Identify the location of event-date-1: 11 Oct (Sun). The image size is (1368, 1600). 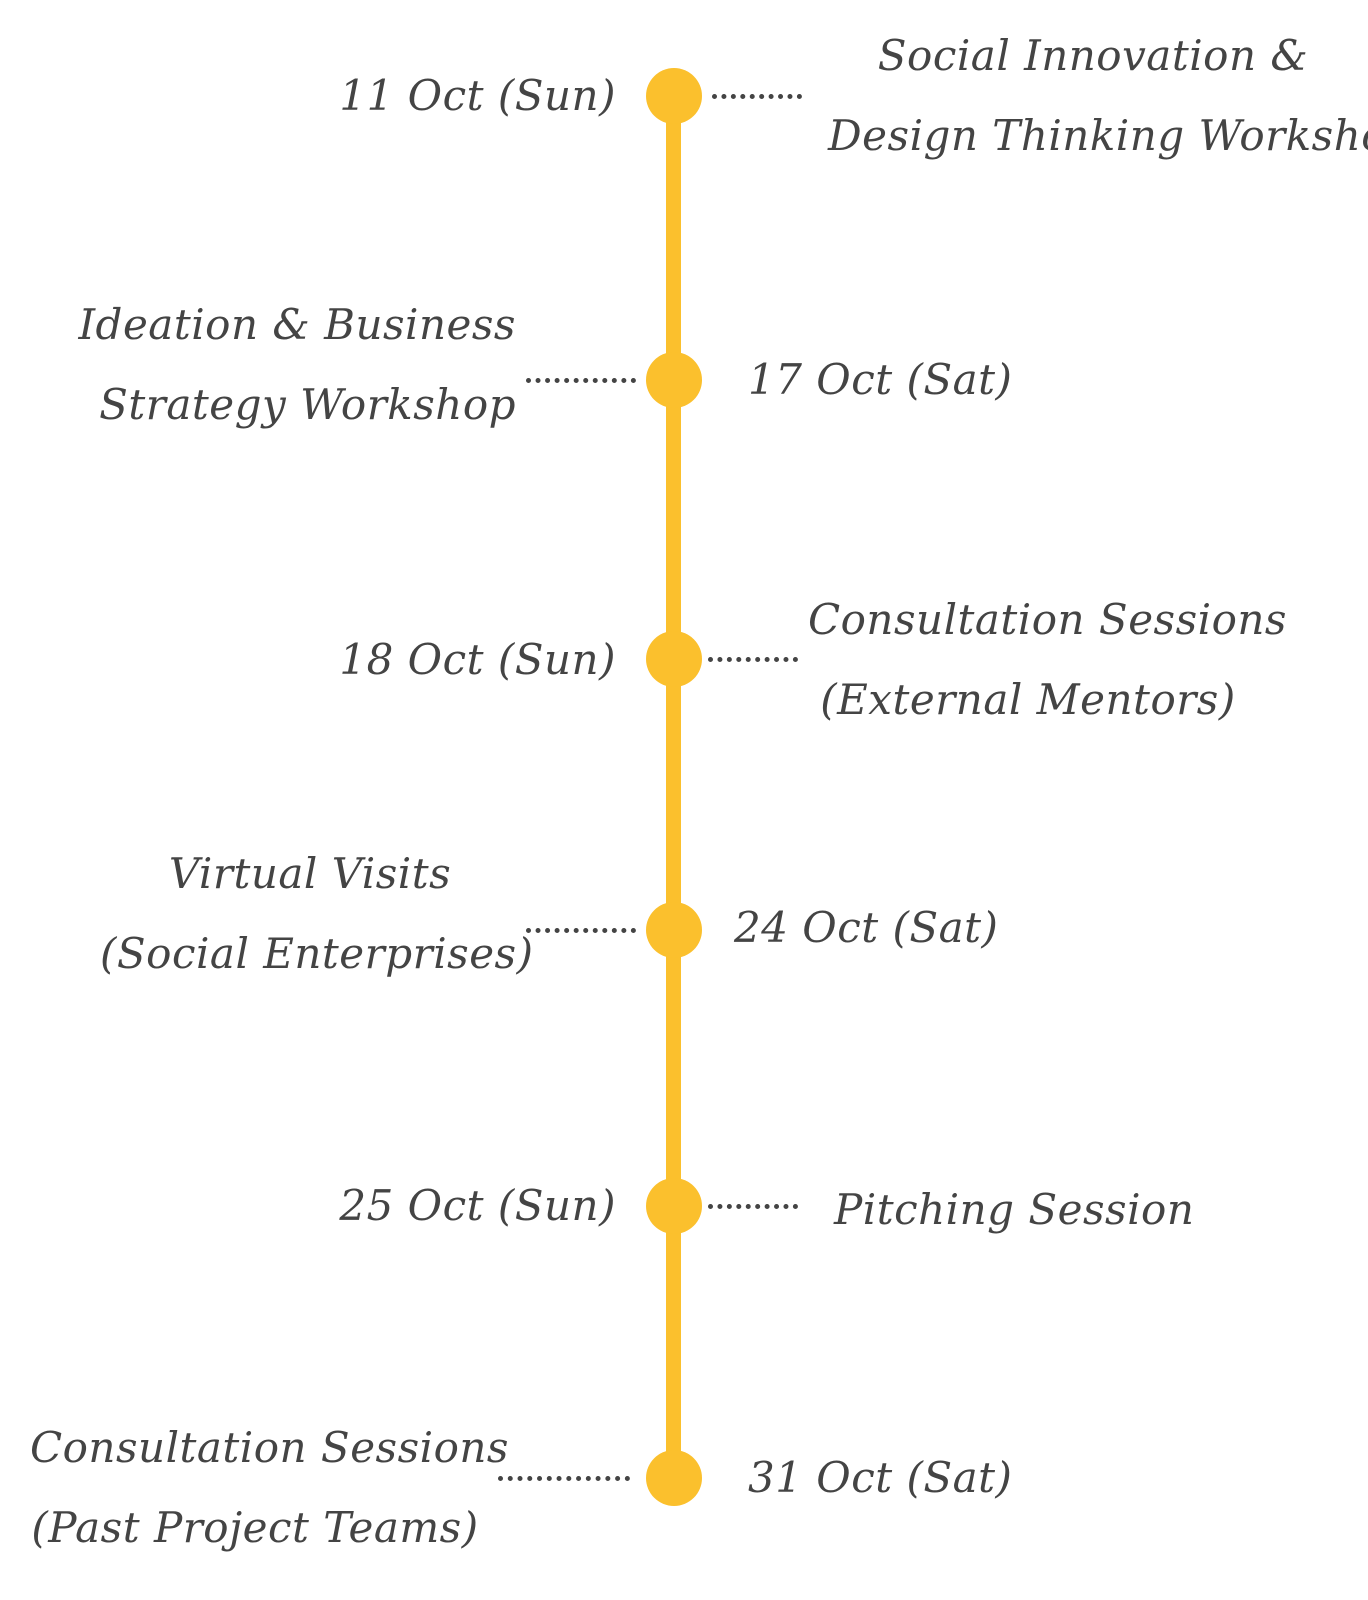
(477, 95).